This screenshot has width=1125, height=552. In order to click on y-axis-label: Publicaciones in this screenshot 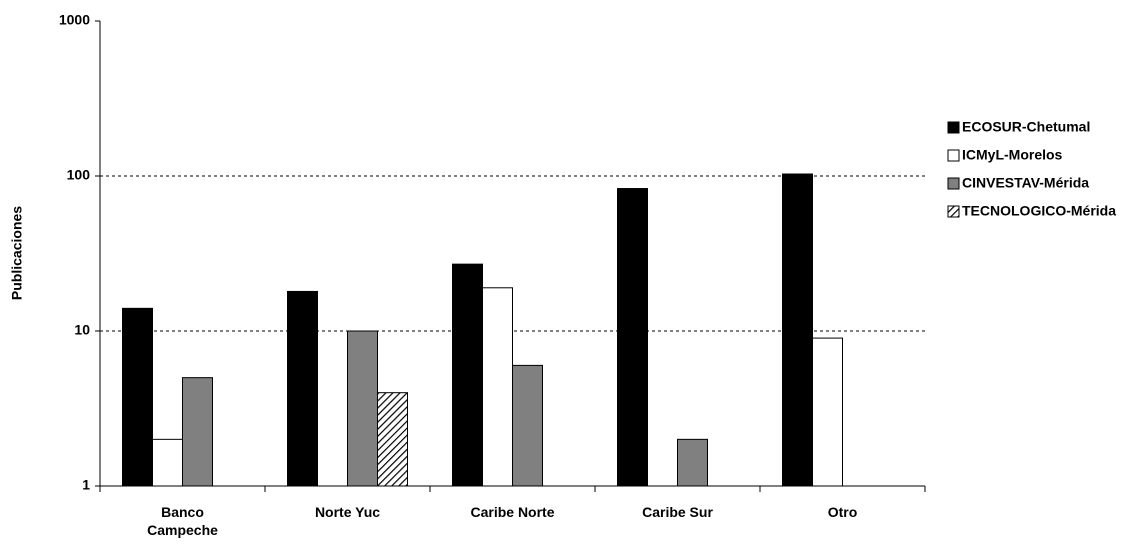, I will do `click(17, 253)`.